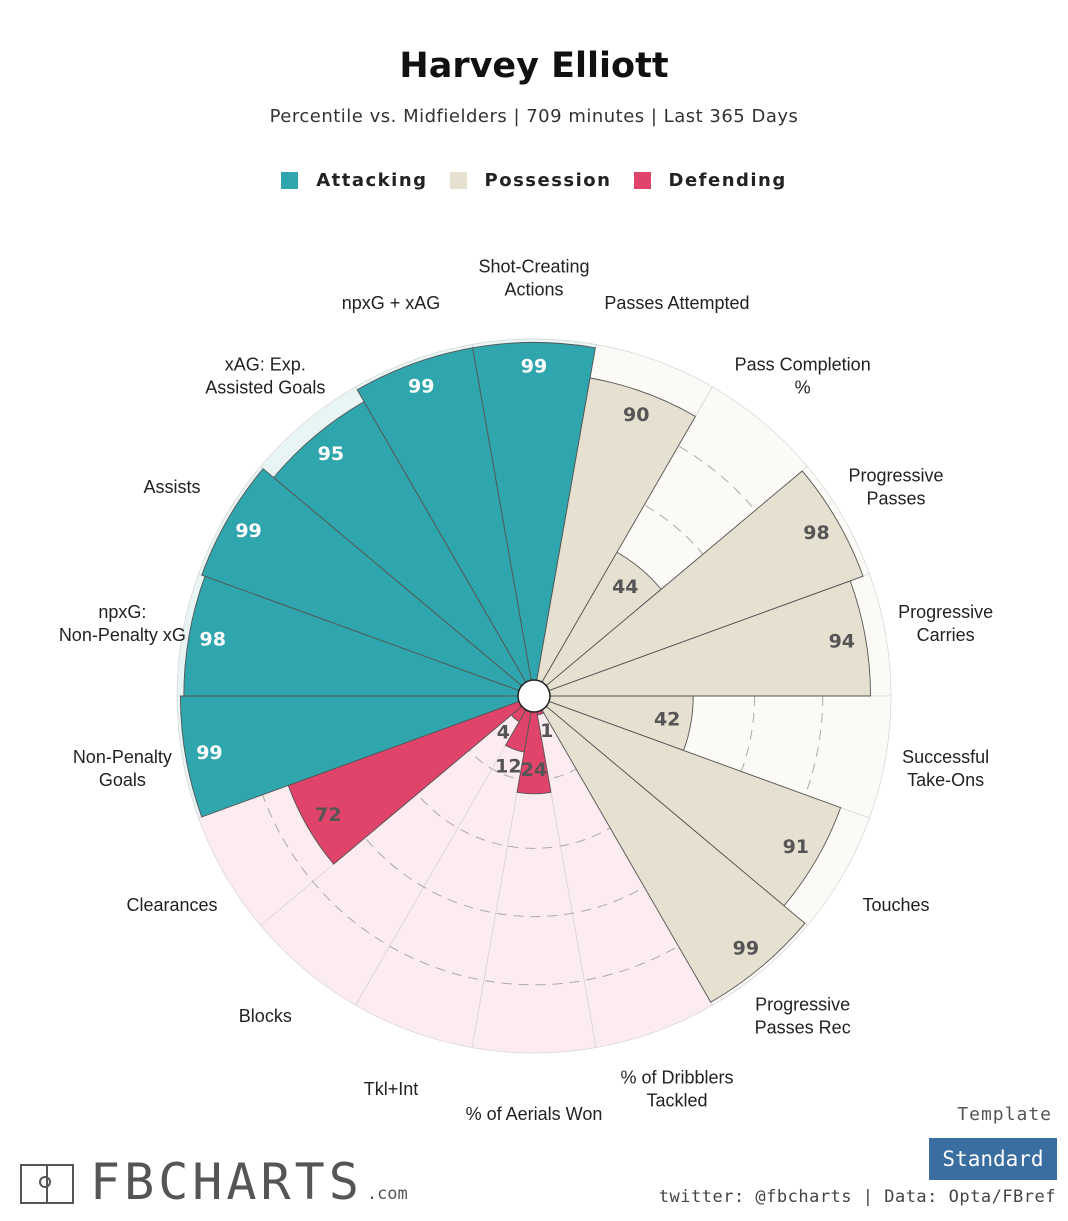  I want to click on legend-swatch-possession, so click(458, 180).